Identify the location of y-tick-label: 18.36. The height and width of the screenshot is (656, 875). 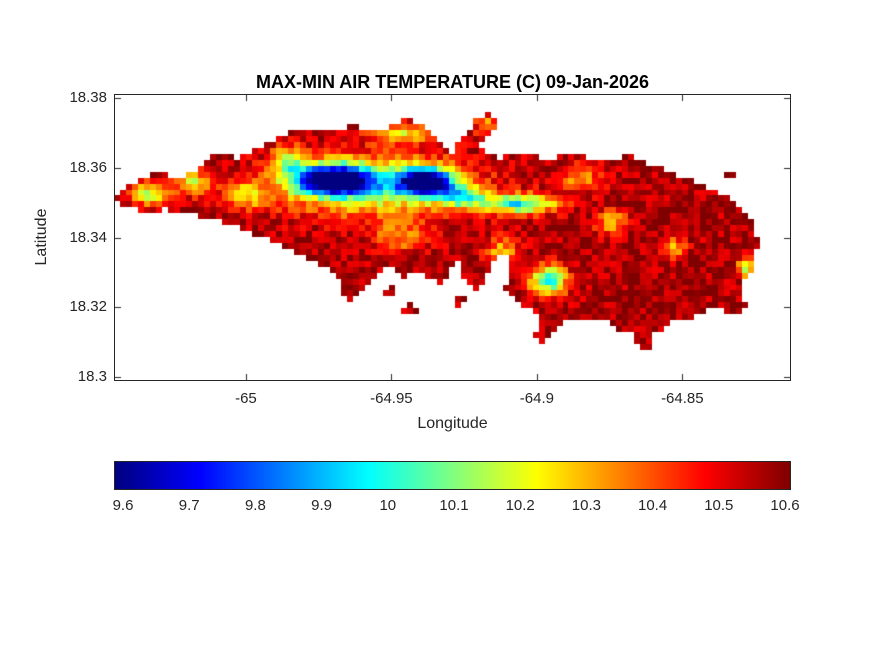
(88, 167).